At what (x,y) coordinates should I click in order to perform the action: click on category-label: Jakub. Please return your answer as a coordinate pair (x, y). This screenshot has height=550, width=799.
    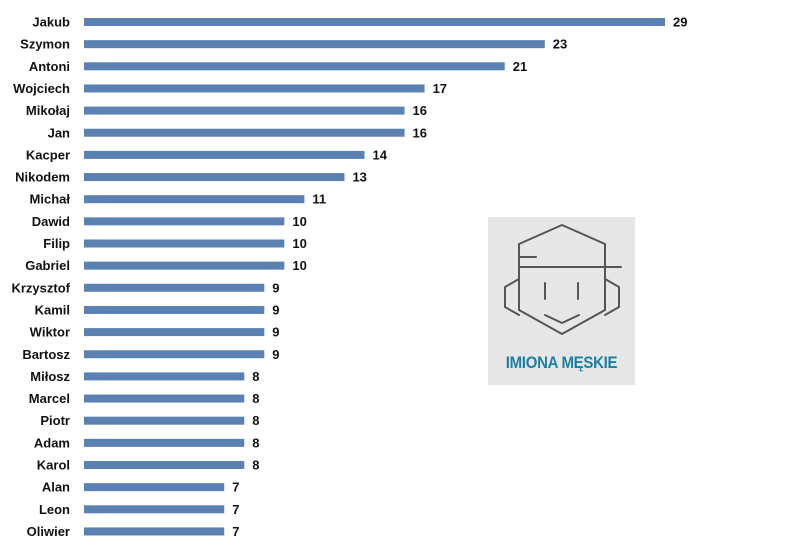
    Looking at the image, I should click on (51, 22).